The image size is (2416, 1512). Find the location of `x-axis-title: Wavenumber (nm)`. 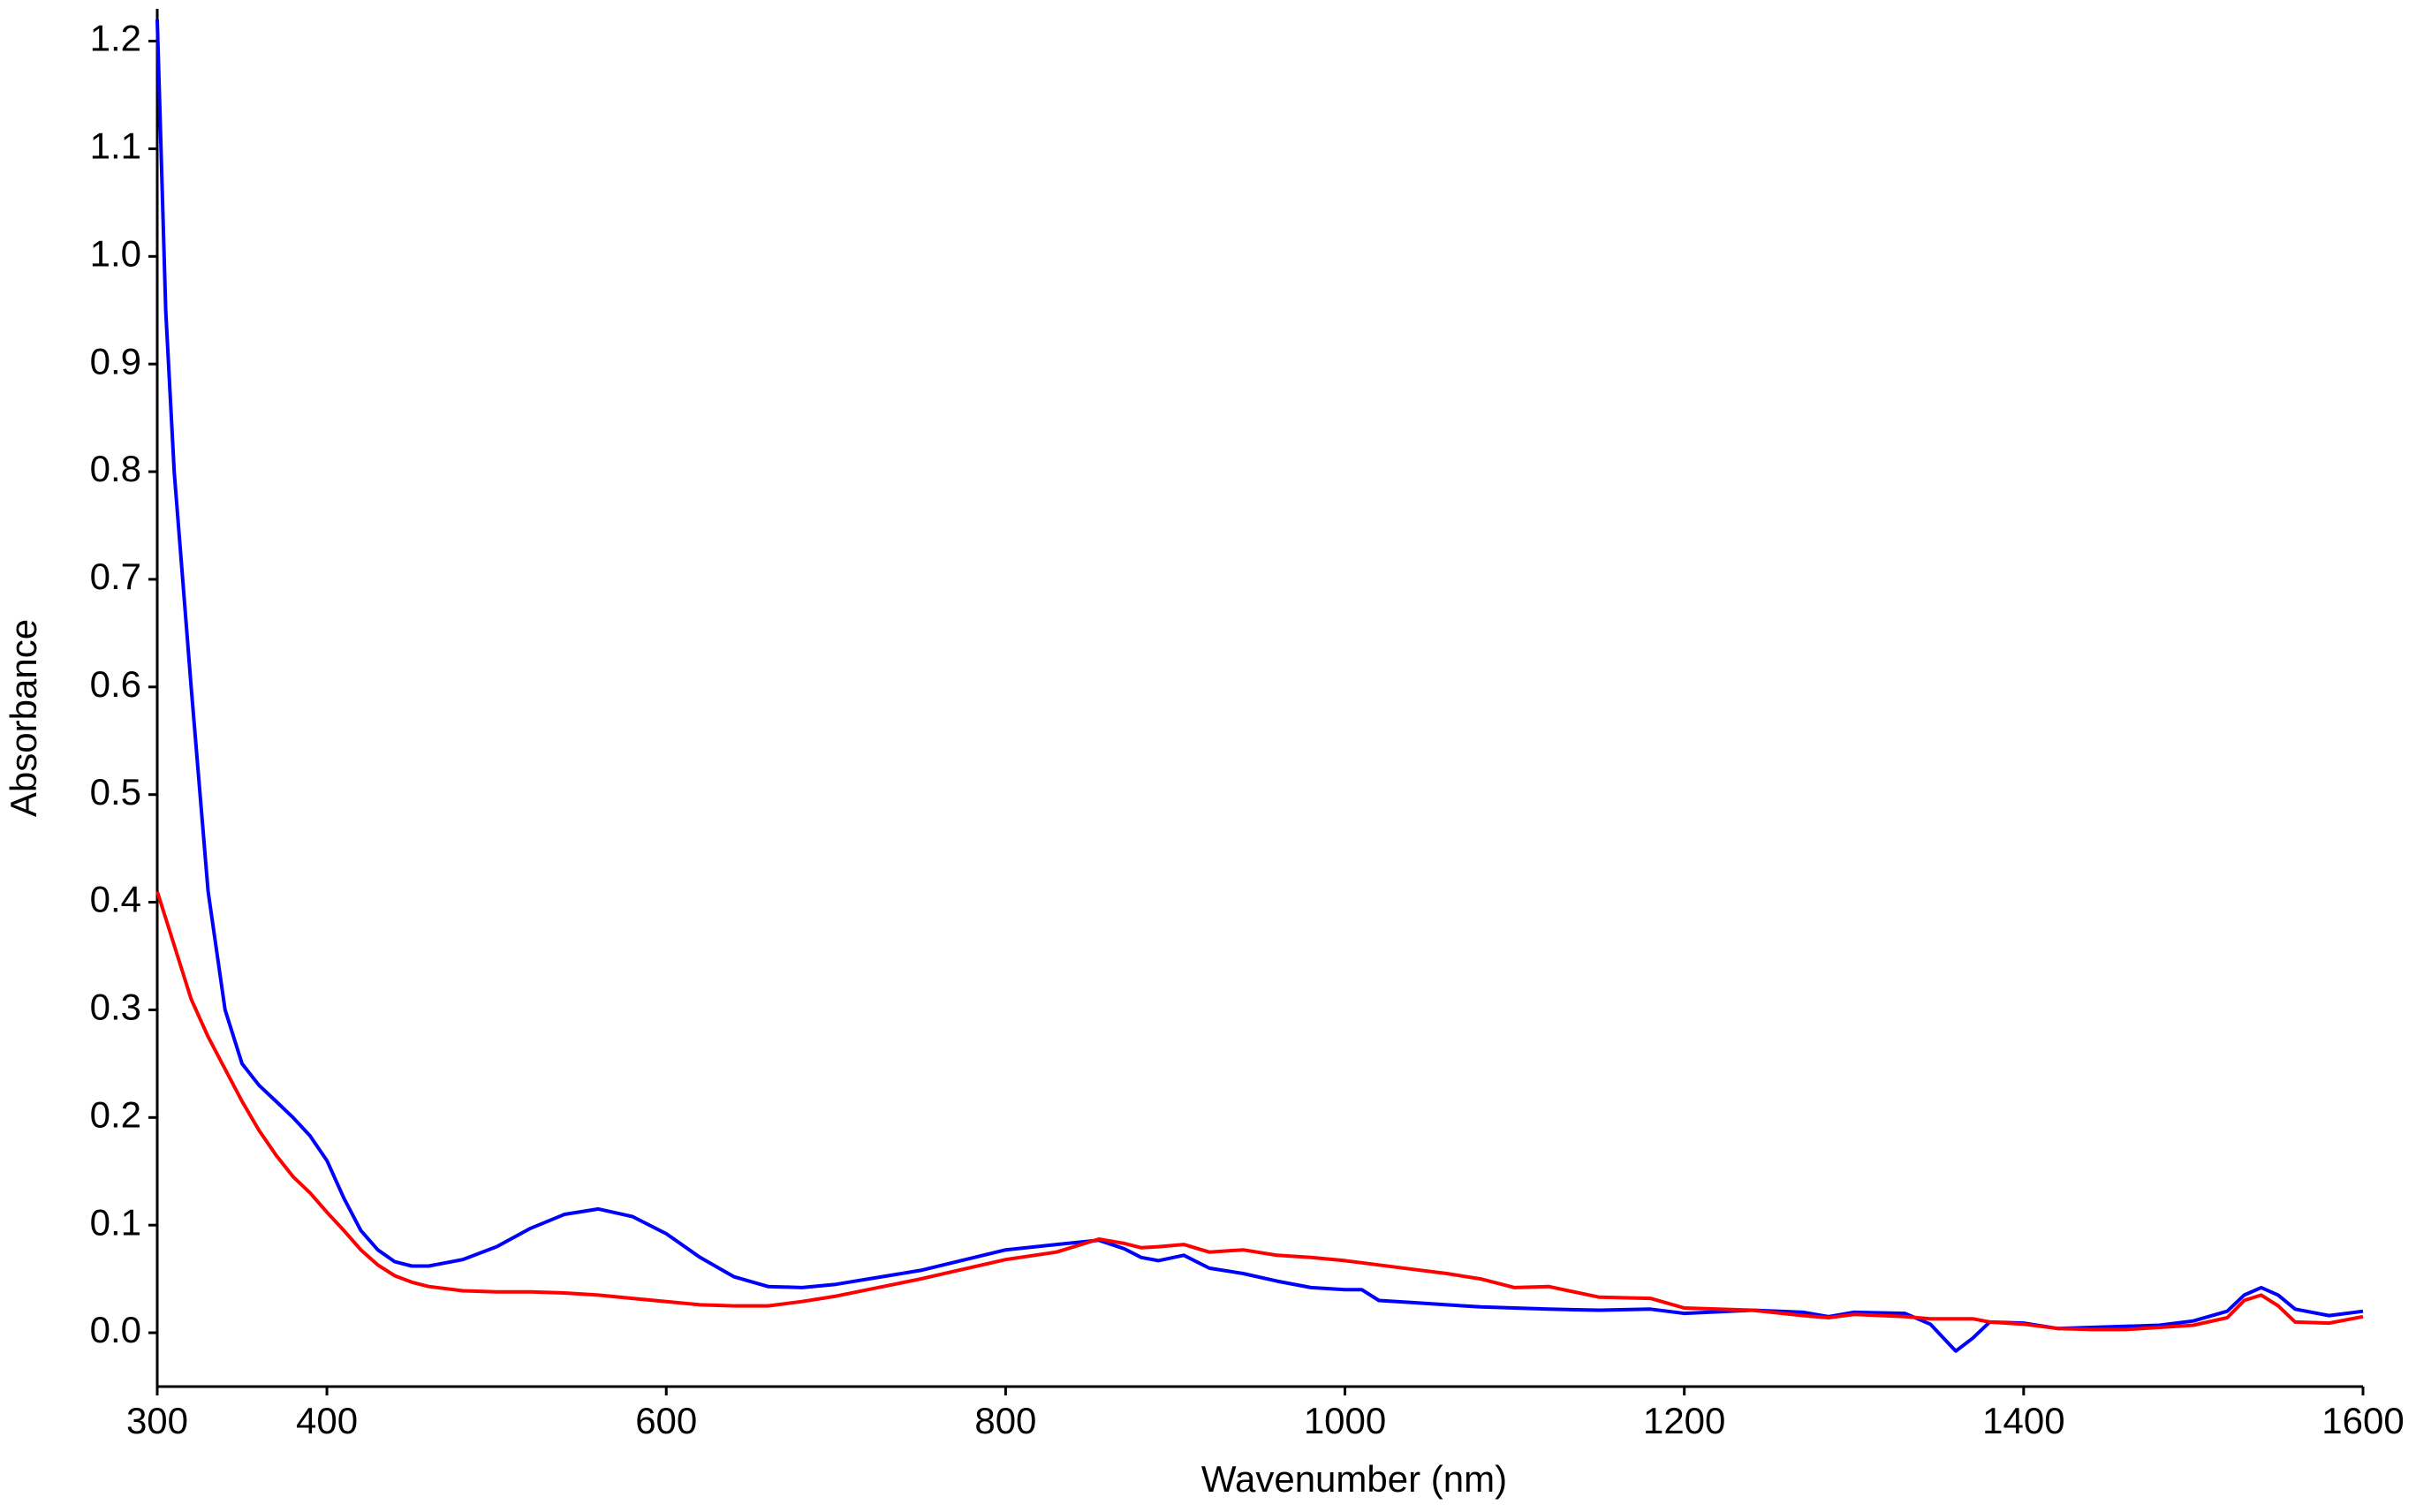

x-axis-title: Wavenumber (nm) is located at coordinates (1354, 1479).